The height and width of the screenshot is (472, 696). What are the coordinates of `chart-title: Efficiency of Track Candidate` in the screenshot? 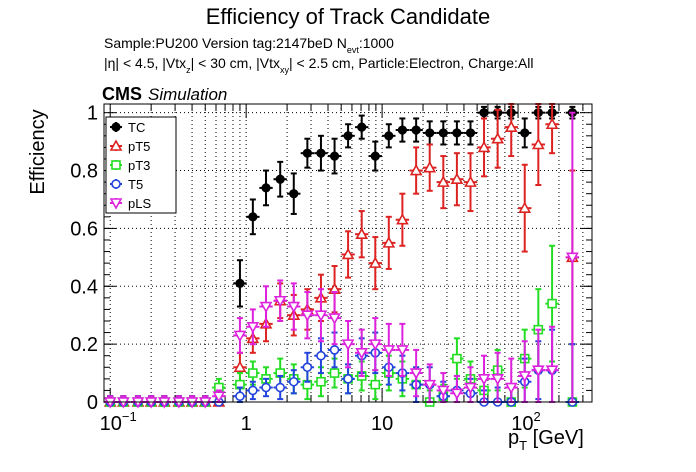 It's located at (348, 16).